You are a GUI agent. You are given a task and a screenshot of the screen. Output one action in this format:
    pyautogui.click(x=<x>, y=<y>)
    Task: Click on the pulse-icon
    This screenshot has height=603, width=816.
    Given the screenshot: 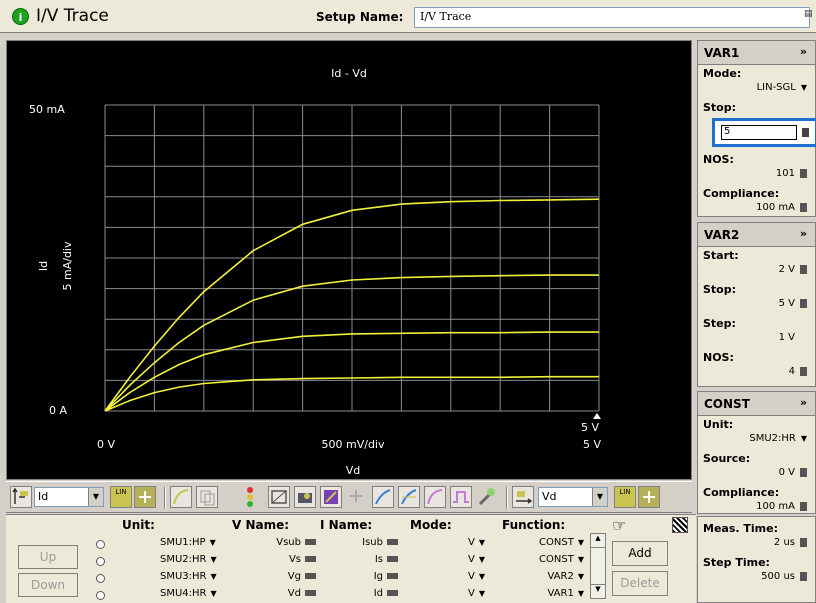 What is the action you would take?
    pyautogui.click(x=461, y=497)
    